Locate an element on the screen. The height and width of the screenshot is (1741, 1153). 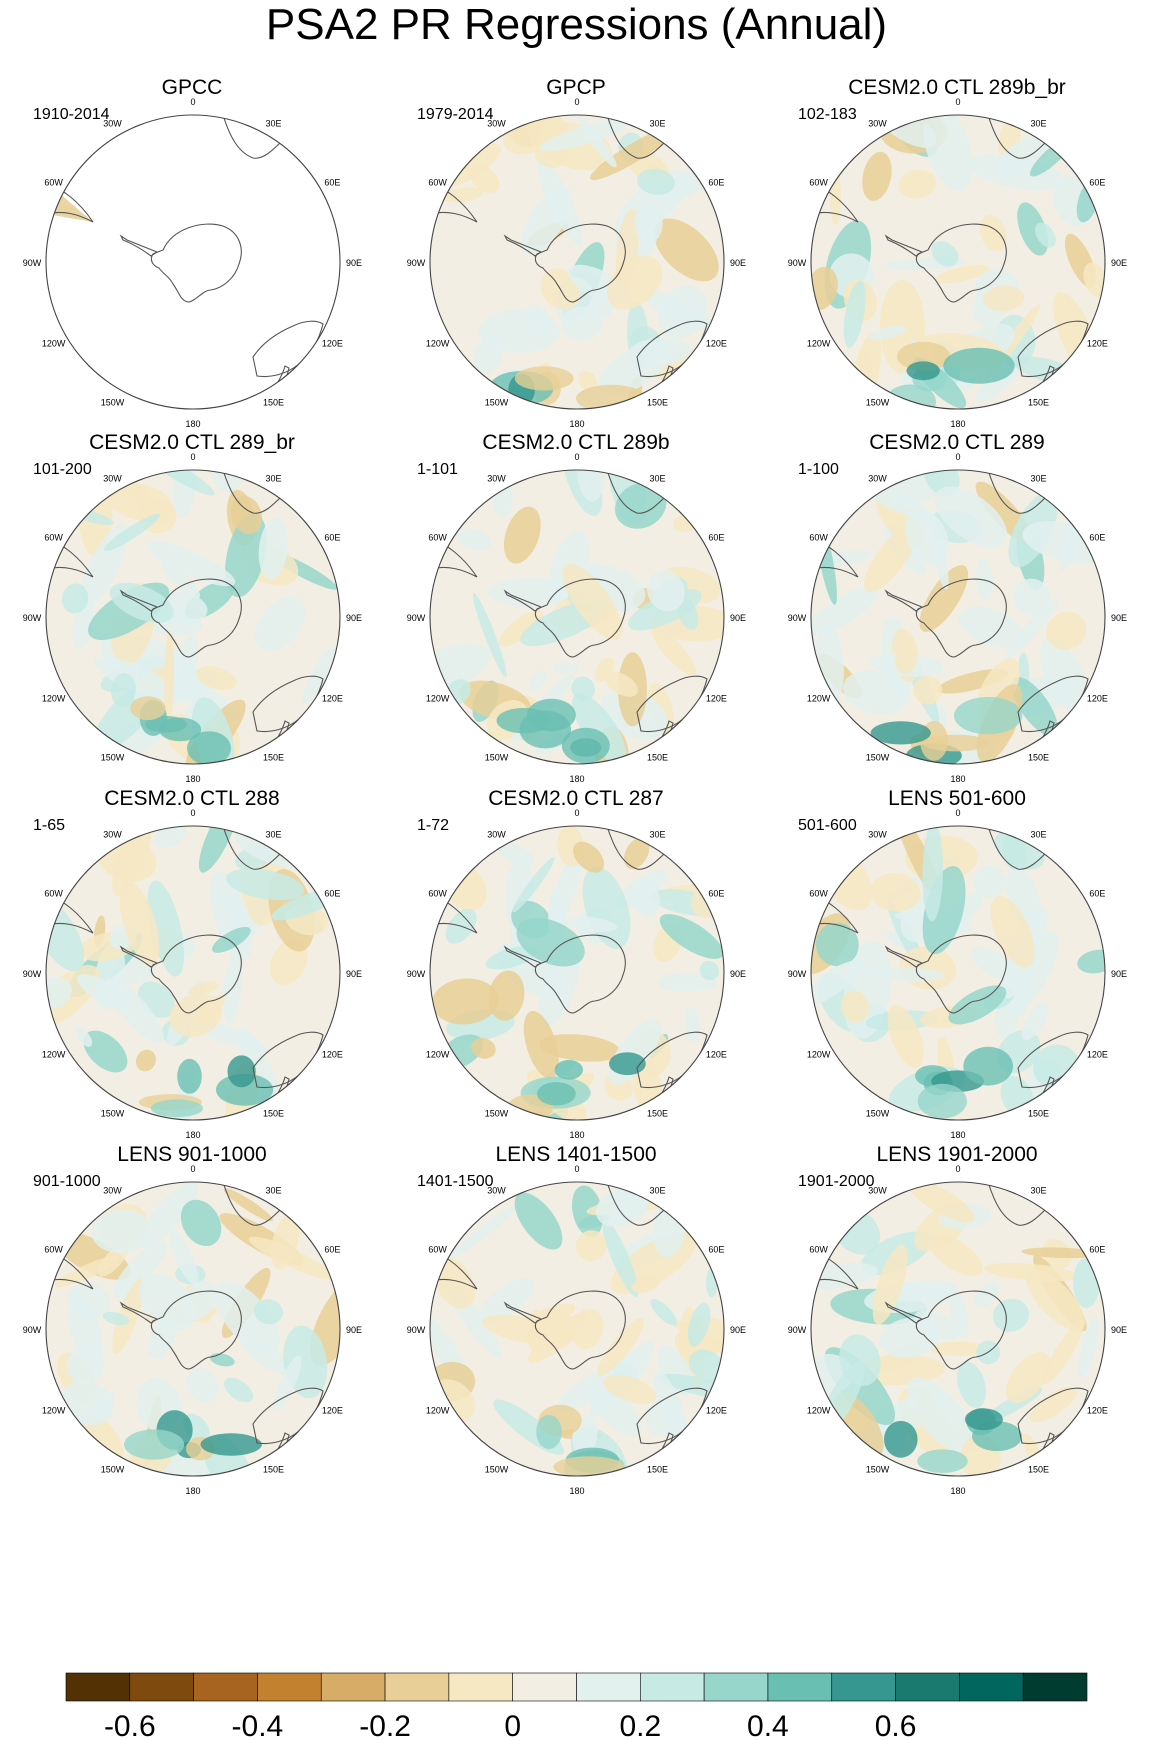
panel-title: CESM2.0 CTL 289 is located at coordinates (957, 442).